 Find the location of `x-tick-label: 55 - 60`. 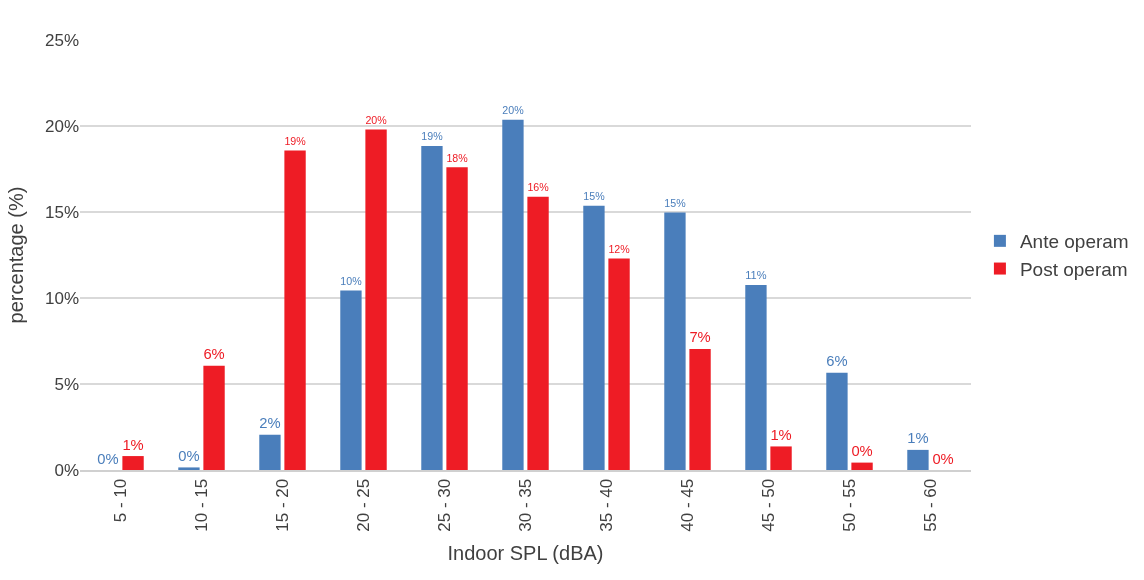

x-tick-label: 55 - 60 is located at coordinates (931, 505).